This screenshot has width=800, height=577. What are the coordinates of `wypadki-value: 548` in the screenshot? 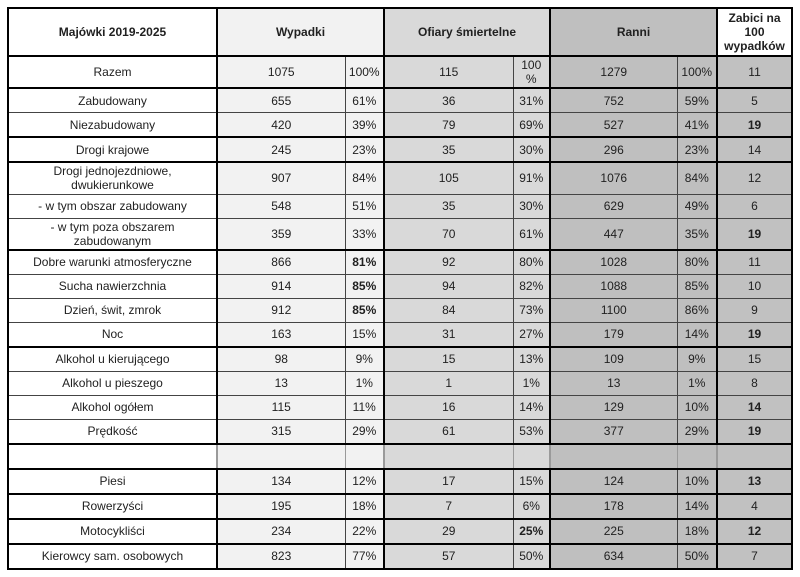 It's located at (281, 206).